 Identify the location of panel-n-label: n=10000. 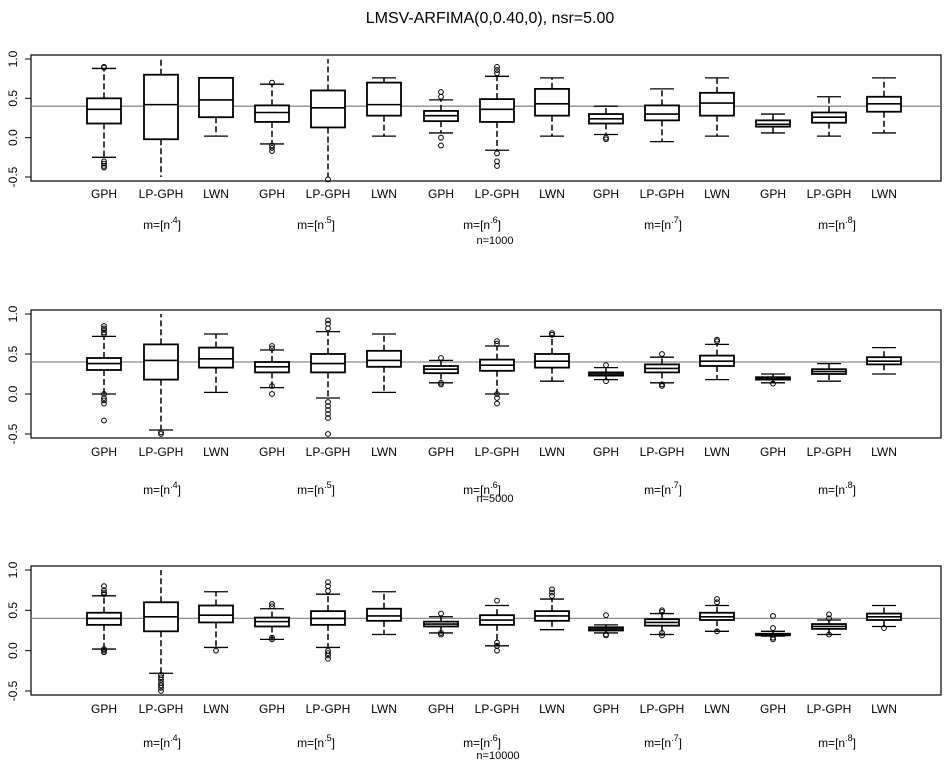
(497, 756).